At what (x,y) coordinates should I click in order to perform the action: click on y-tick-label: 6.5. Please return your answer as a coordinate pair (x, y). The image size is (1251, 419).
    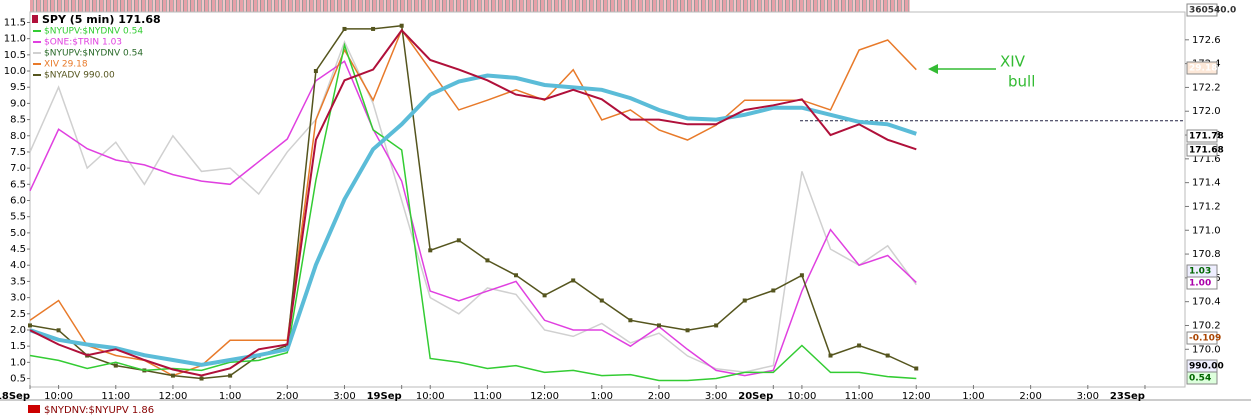
    Looking at the image, I should click on (18, 184).